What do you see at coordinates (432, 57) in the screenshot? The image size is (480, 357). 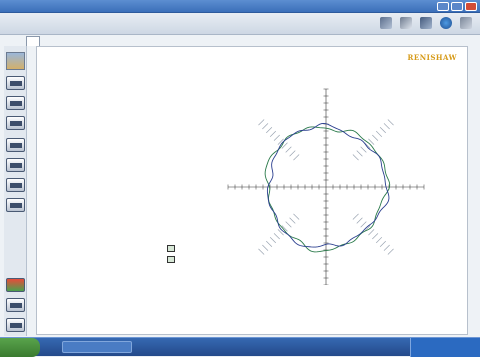 I see `renishaw-logo: RENISHAW` at bounding box center [432, 57].